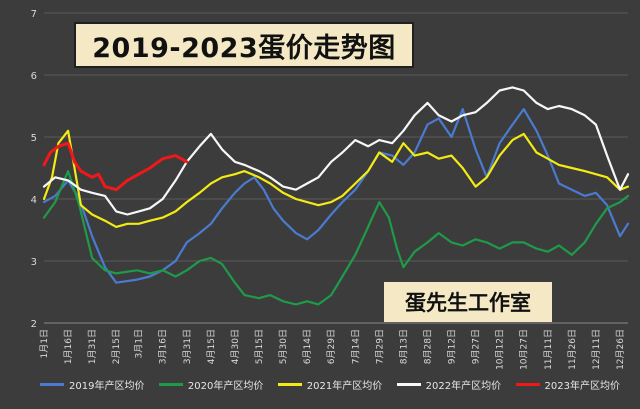 This screenshot has width=640, height=409. I want to click on x-tick-label: 4月15日, so click(211, 346).